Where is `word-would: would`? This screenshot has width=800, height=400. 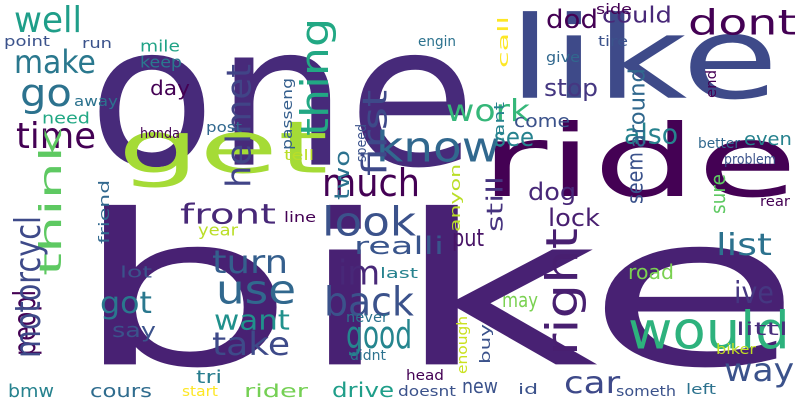 word-would: would is located at coordinates (709, 331).